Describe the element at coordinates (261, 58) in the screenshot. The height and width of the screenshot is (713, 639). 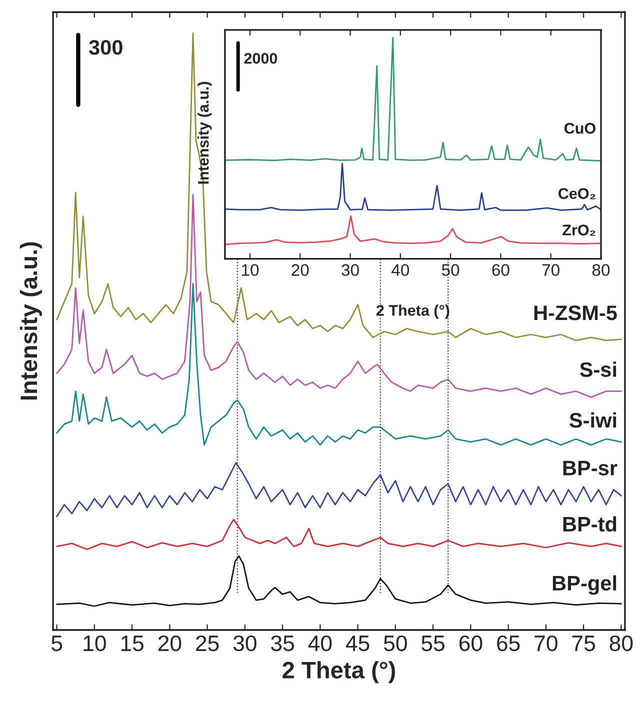
I see `annotation: 2000` at that location.